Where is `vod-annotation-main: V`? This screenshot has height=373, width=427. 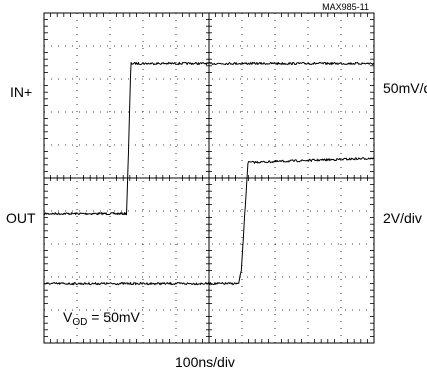
vod-annotation-main: V is located at coordinates (68, 317).